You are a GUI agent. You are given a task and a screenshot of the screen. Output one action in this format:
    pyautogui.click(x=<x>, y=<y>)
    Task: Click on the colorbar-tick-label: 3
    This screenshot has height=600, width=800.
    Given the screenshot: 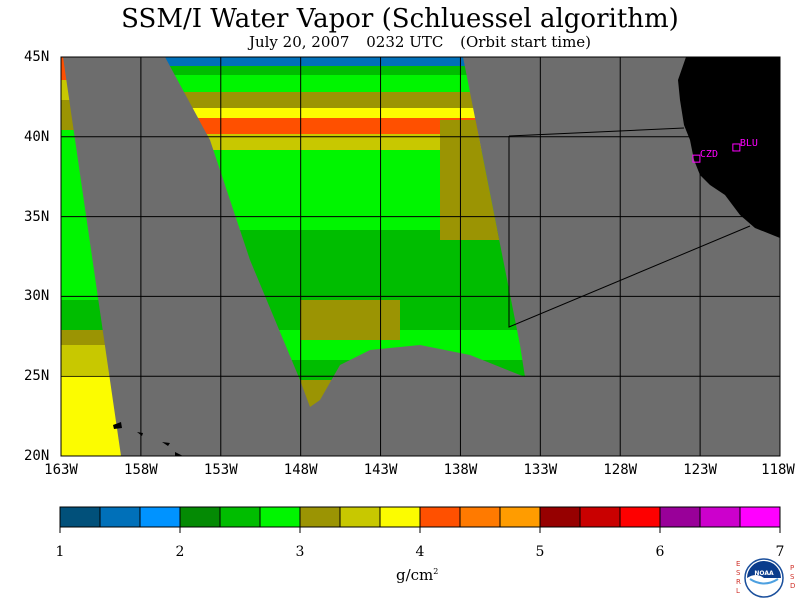 What is the action you would take?
    pyautogui.click(x=300, y=552)
    